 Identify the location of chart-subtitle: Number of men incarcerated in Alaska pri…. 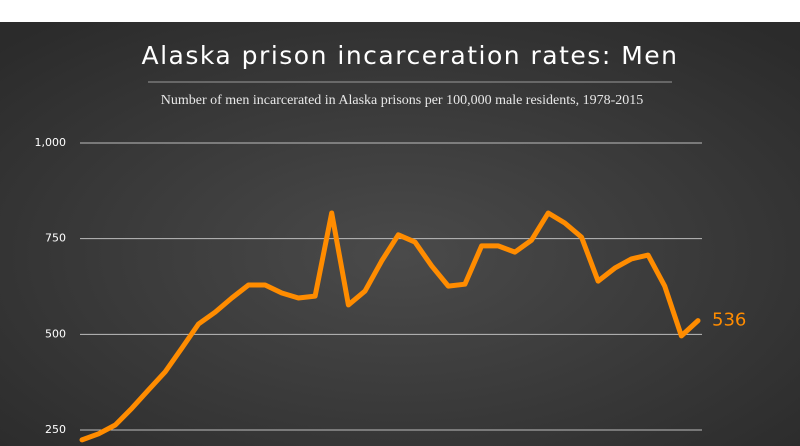
(402, 100).